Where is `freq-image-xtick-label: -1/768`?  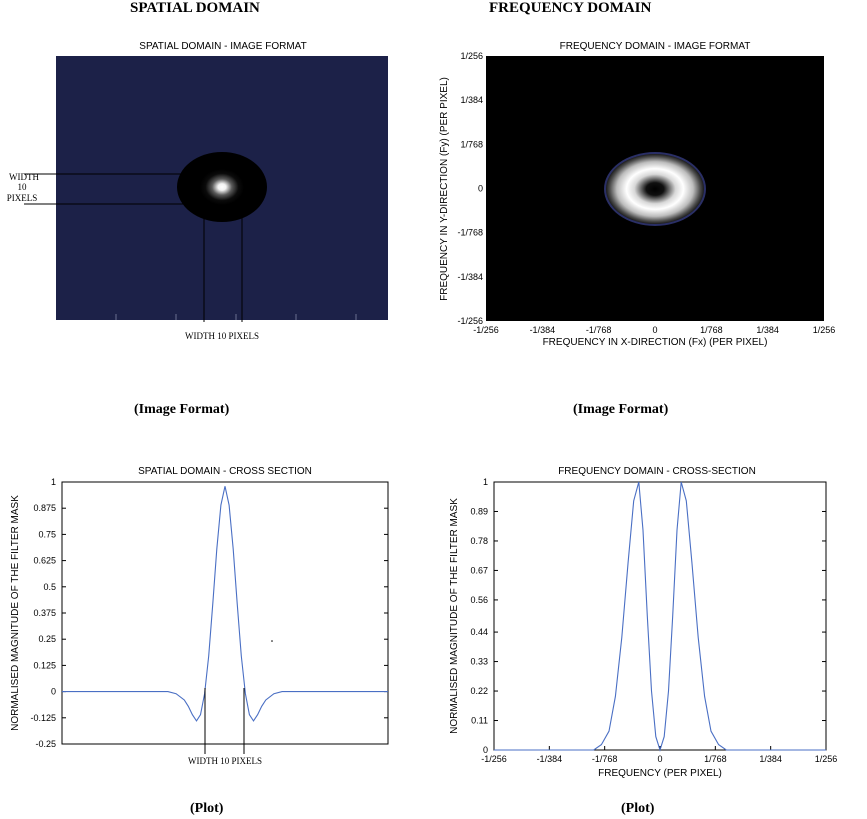 freq-image-xtick-label: -1/768 is located at coordinates (599, 330).